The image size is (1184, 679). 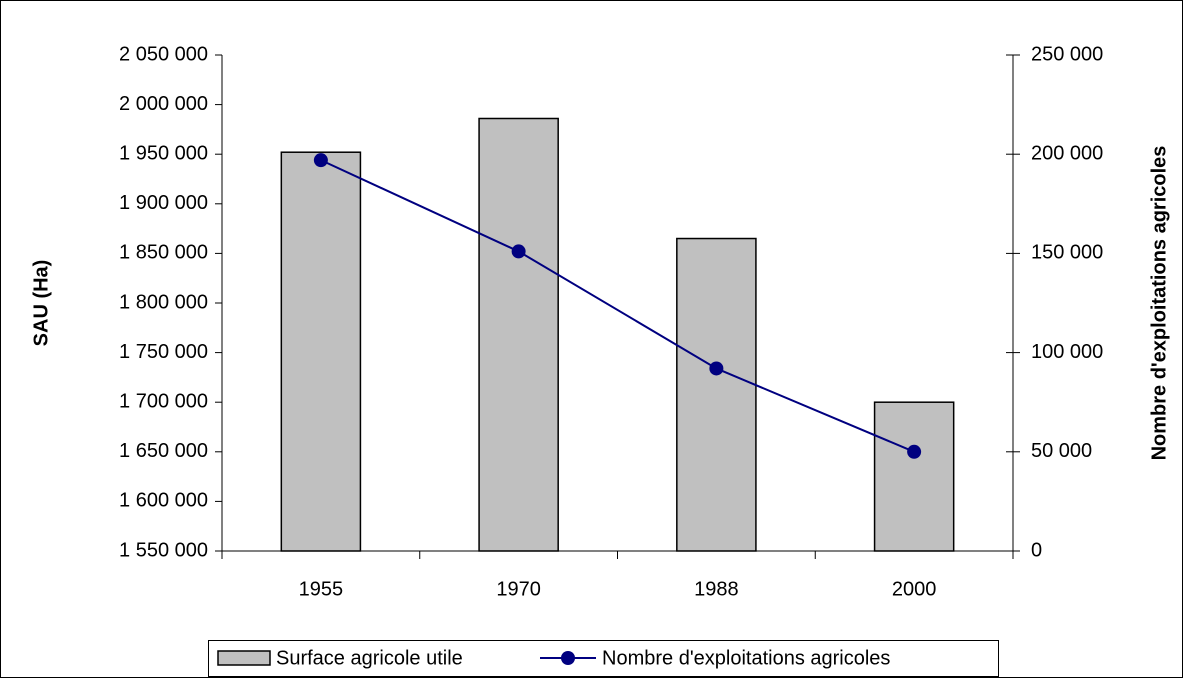 I want to click on y-tick-label: 1 600 000, so click(x=163, y=501).